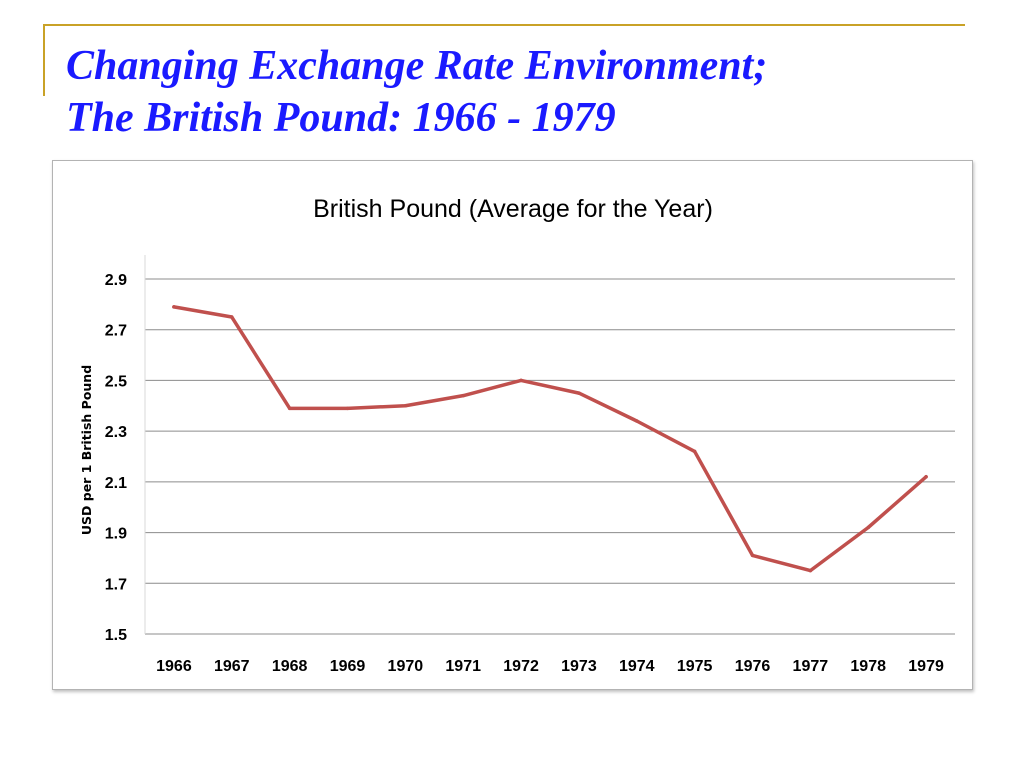 The image size is (1024, 768). Describe the element at coordinates (521, 666) in the screenshot. I see `x-tick-label: 1972` at that location.